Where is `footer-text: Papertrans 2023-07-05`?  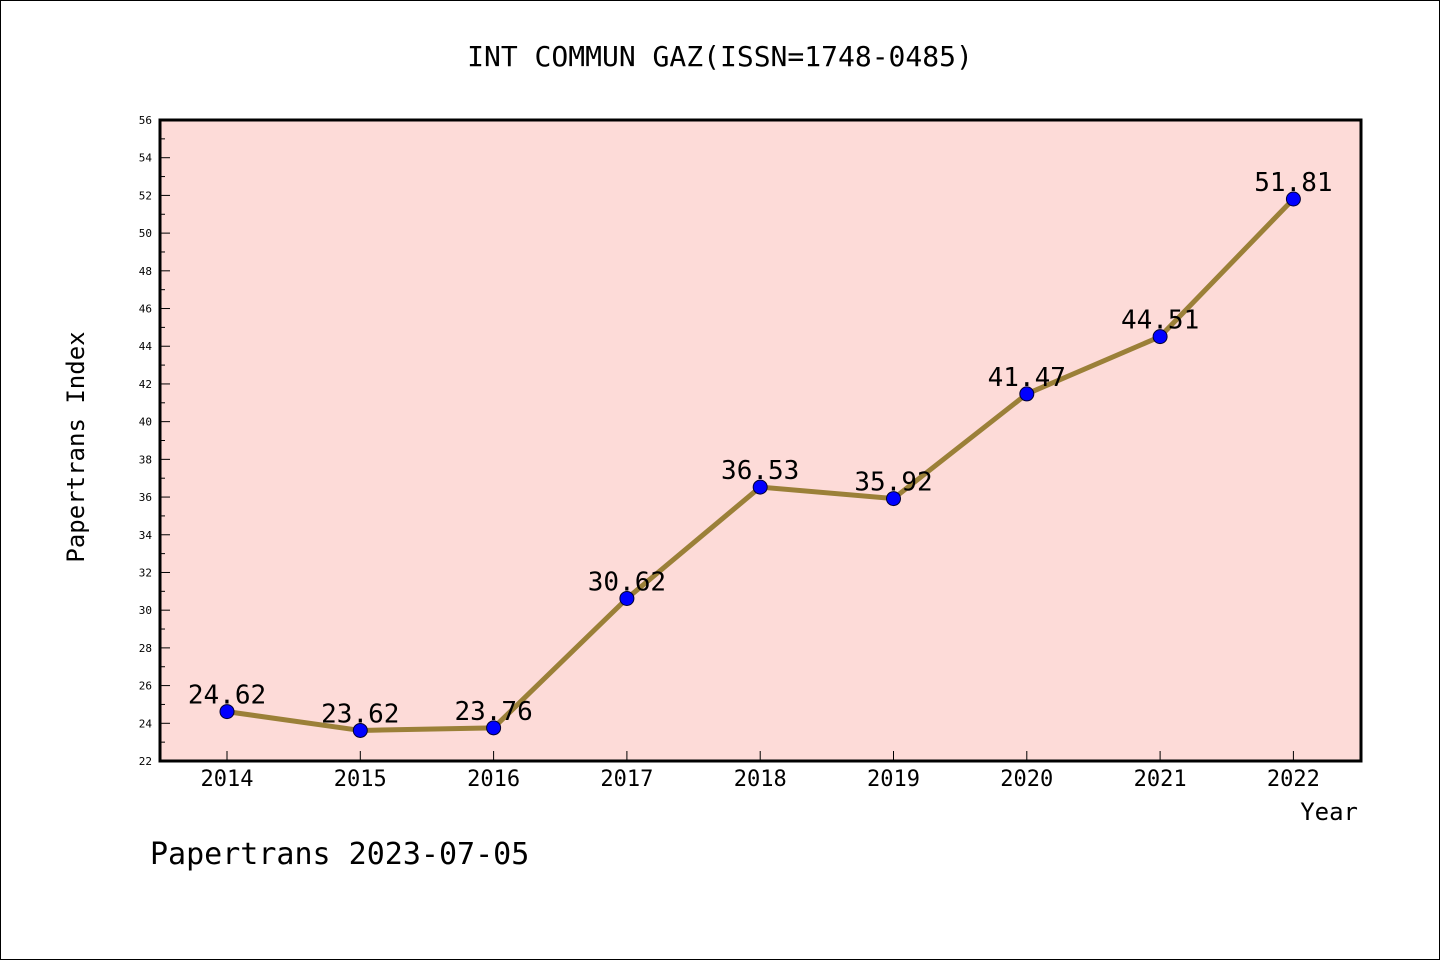 footer-text: Papertrans 2023-07-05 is located at coordinates (339, 854).